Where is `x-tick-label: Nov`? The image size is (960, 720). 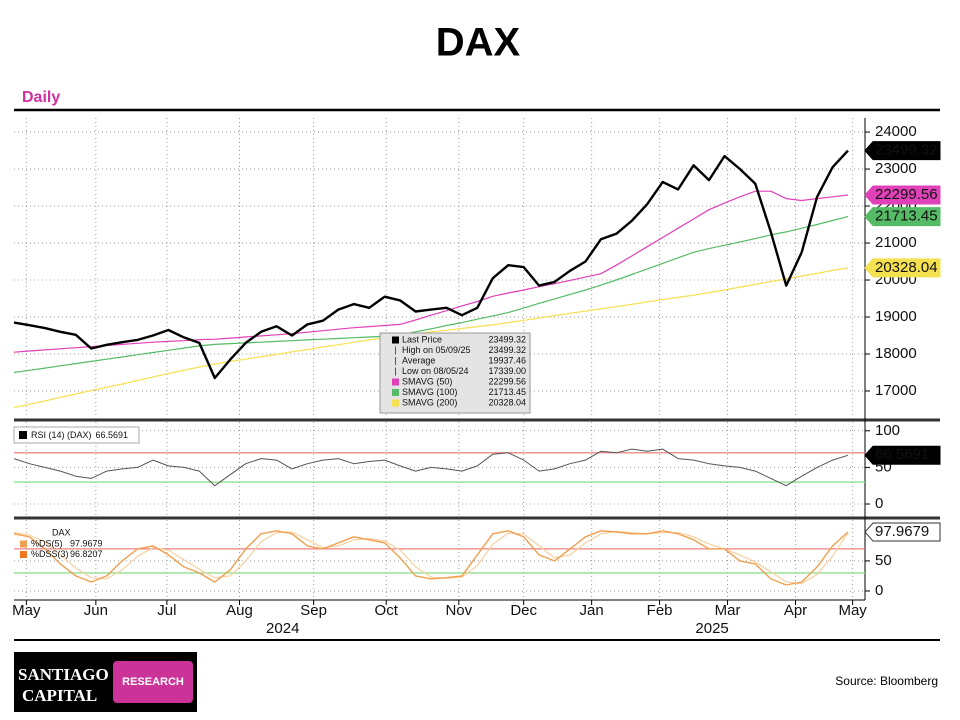 x-tick-label: Nov is located at coordinates (458, 610).